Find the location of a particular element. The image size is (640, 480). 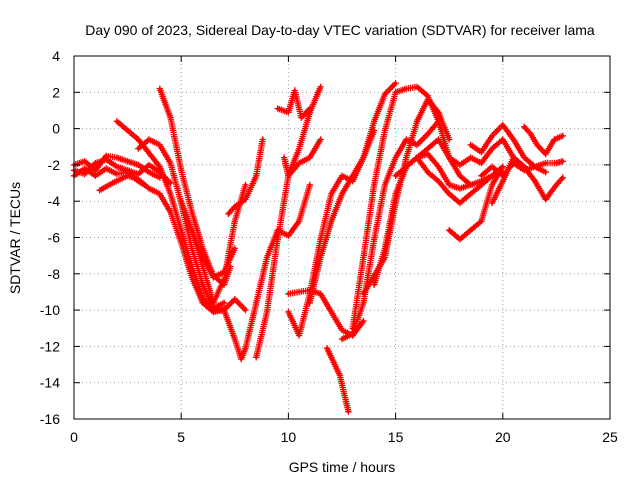

y-tick-label: -4 is located at coordinates (54, 201).